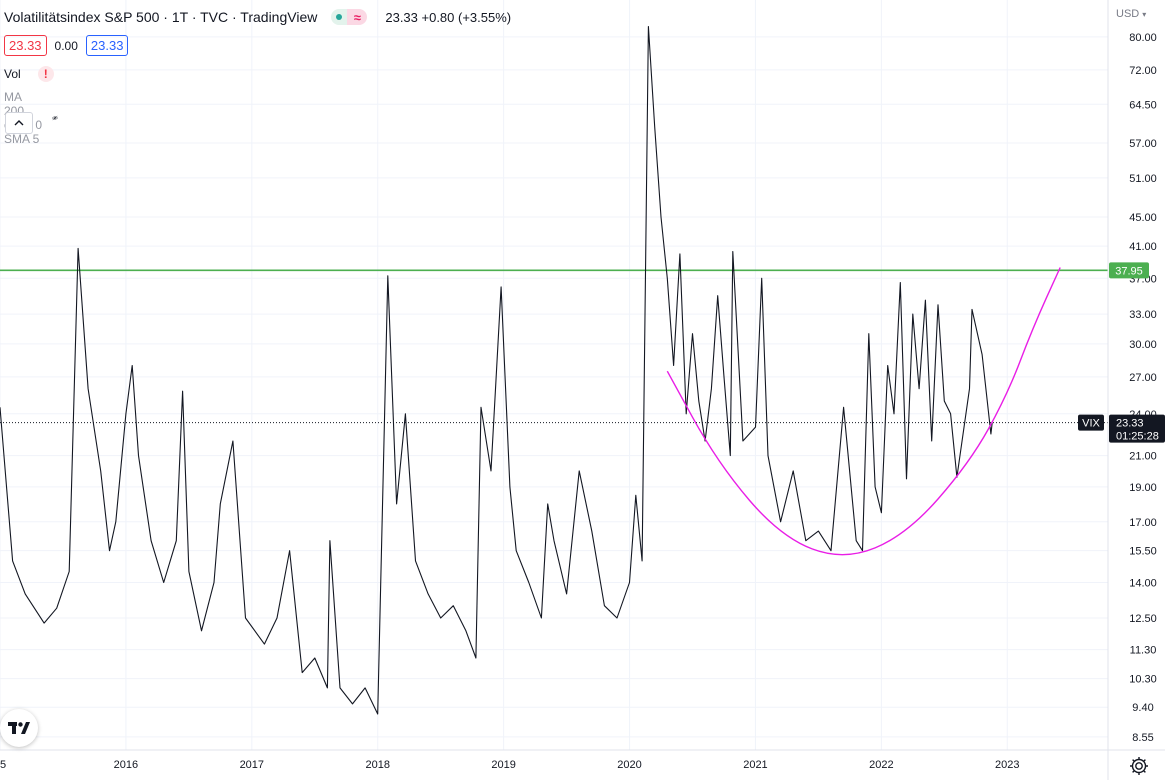 This screenshot has width=1165, height=780. I want to click on price-tag-label: 23.33, so click(1130, 424).